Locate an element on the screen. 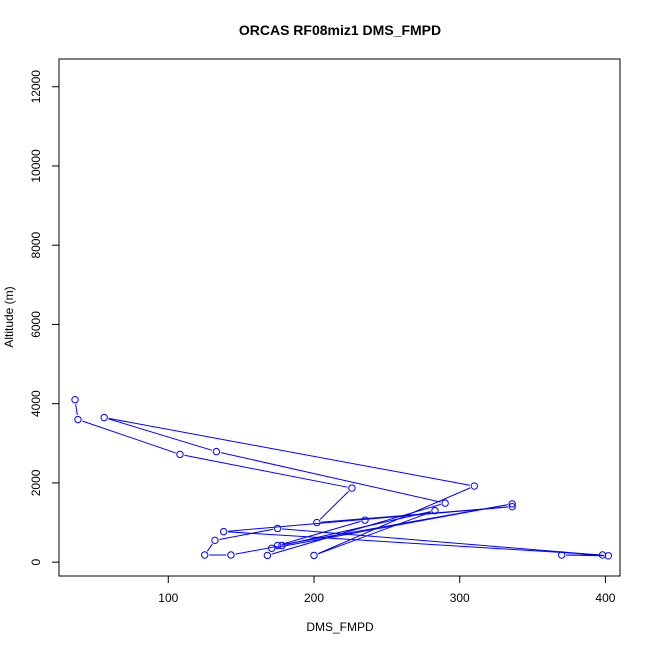  x-tick-label: 300 is located at coordinates (460, 598).